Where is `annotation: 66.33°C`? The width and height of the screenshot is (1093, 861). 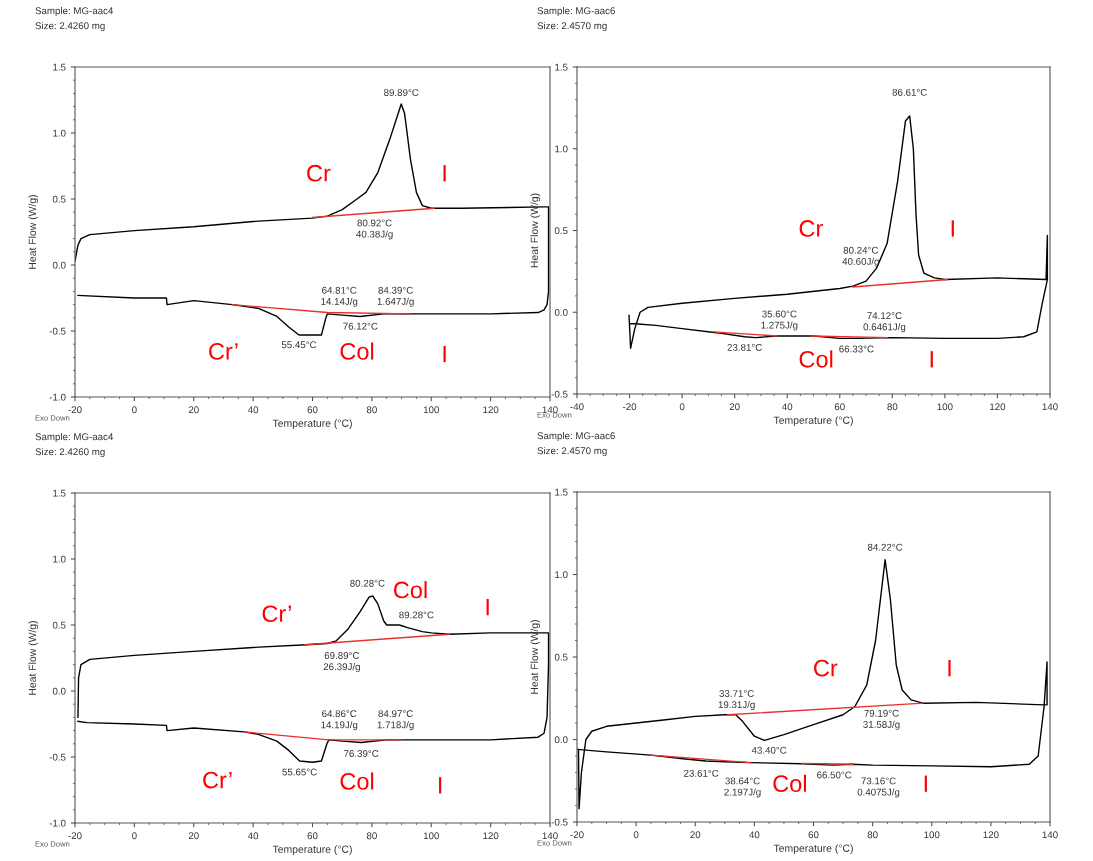 annotation: 66.33°C is located at coordinates (856, 349).